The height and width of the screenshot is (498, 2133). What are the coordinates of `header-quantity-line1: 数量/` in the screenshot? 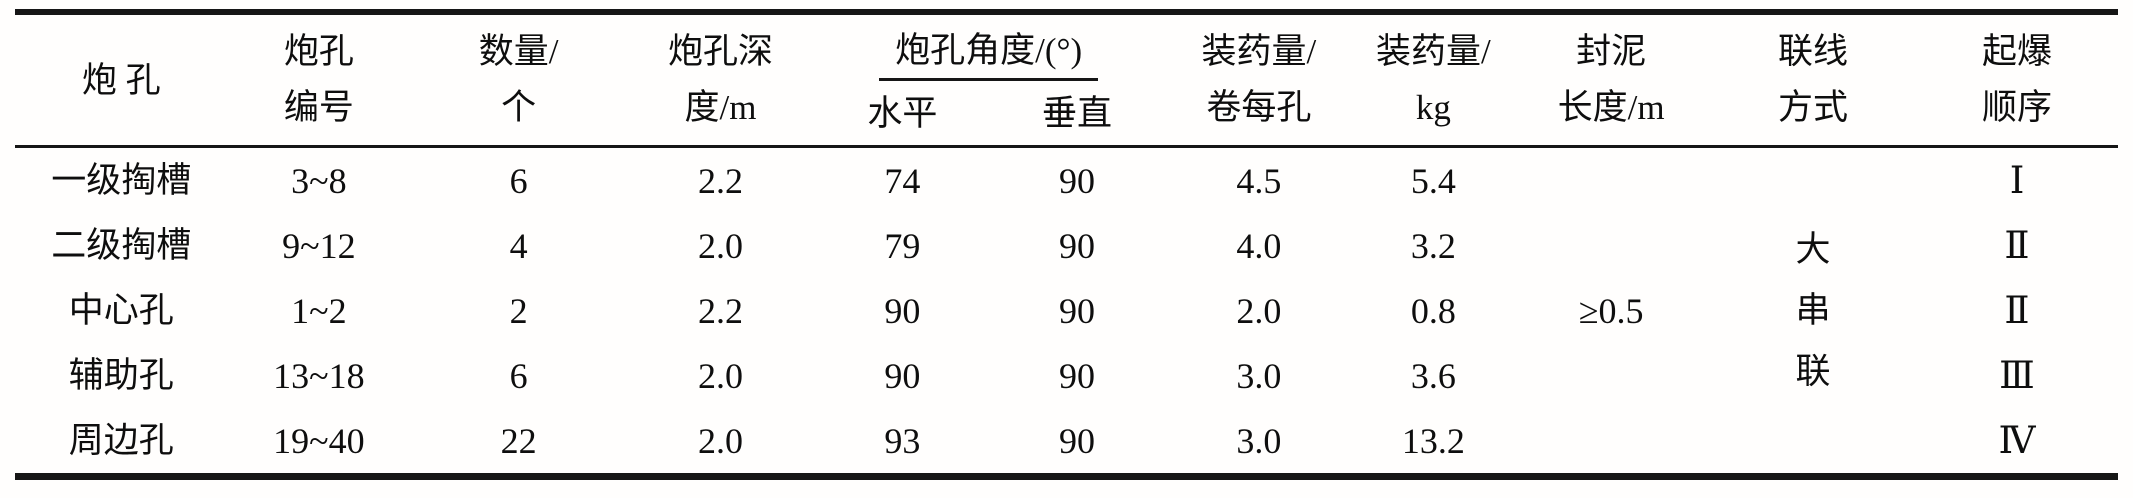 It's located at (518, 51).